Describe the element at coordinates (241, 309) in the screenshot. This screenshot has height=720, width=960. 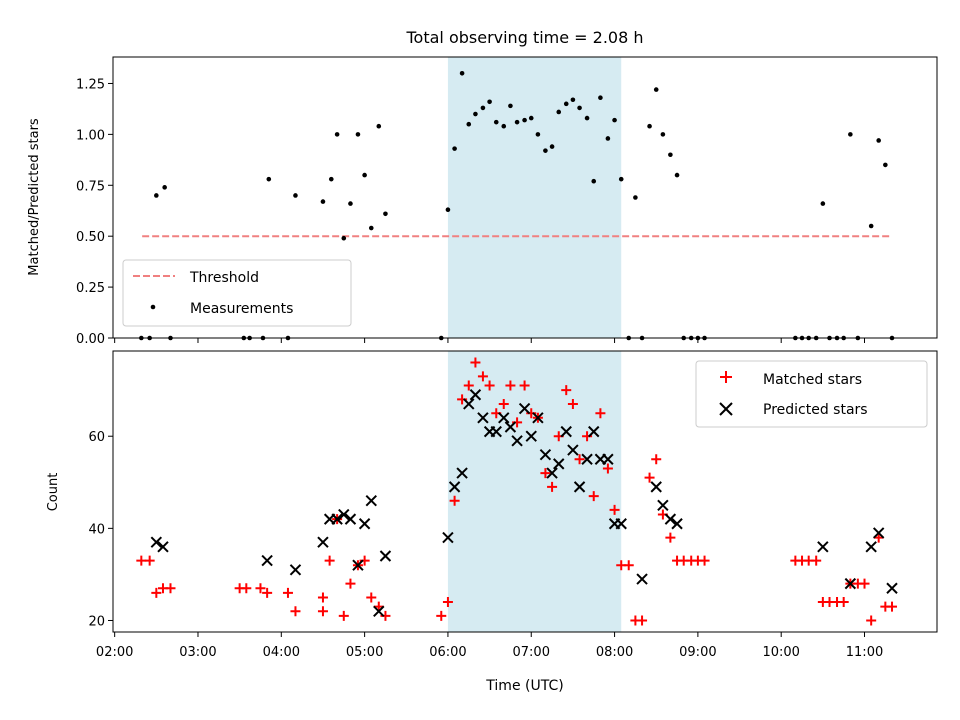
I see `legend-measurements-label: Measurements` at that location.